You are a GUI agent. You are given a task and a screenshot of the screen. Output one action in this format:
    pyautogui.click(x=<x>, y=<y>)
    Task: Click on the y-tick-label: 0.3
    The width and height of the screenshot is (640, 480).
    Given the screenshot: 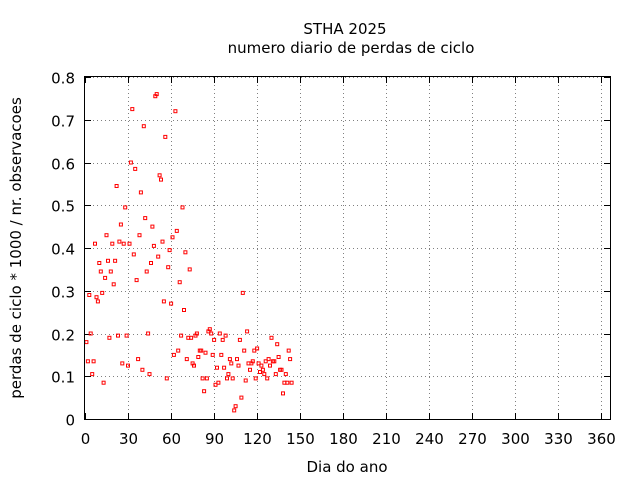 What is the action you would take?
    pyautogui.click(x=63, y=293)
    